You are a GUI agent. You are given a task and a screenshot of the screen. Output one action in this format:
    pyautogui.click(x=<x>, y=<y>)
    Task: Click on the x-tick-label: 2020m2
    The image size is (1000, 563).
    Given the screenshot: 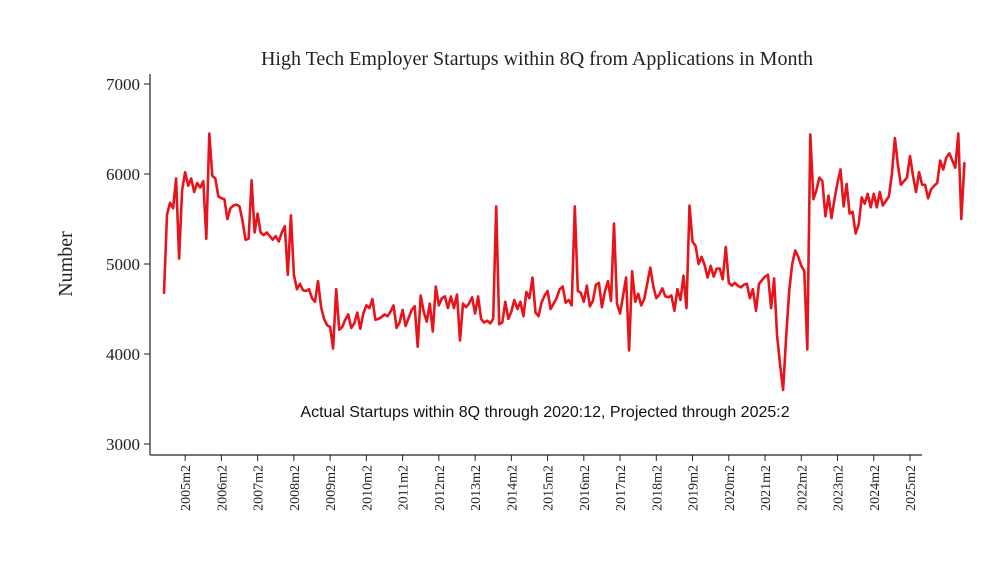 What is the action you would take?
    pyautogui.click(x=730, y=488)
    